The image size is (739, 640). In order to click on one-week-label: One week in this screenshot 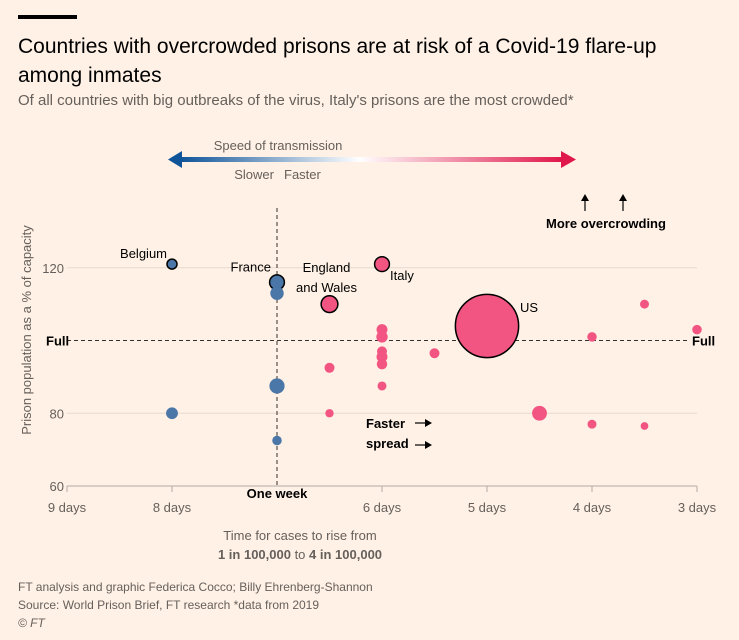, I will do `click(277, 493)`.